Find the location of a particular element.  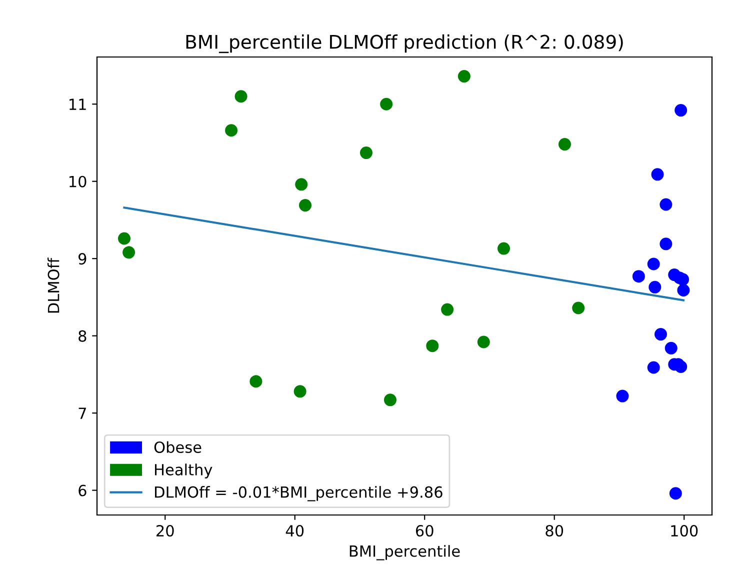

y-tick-label: 8 is located at coordinates (82, 336).